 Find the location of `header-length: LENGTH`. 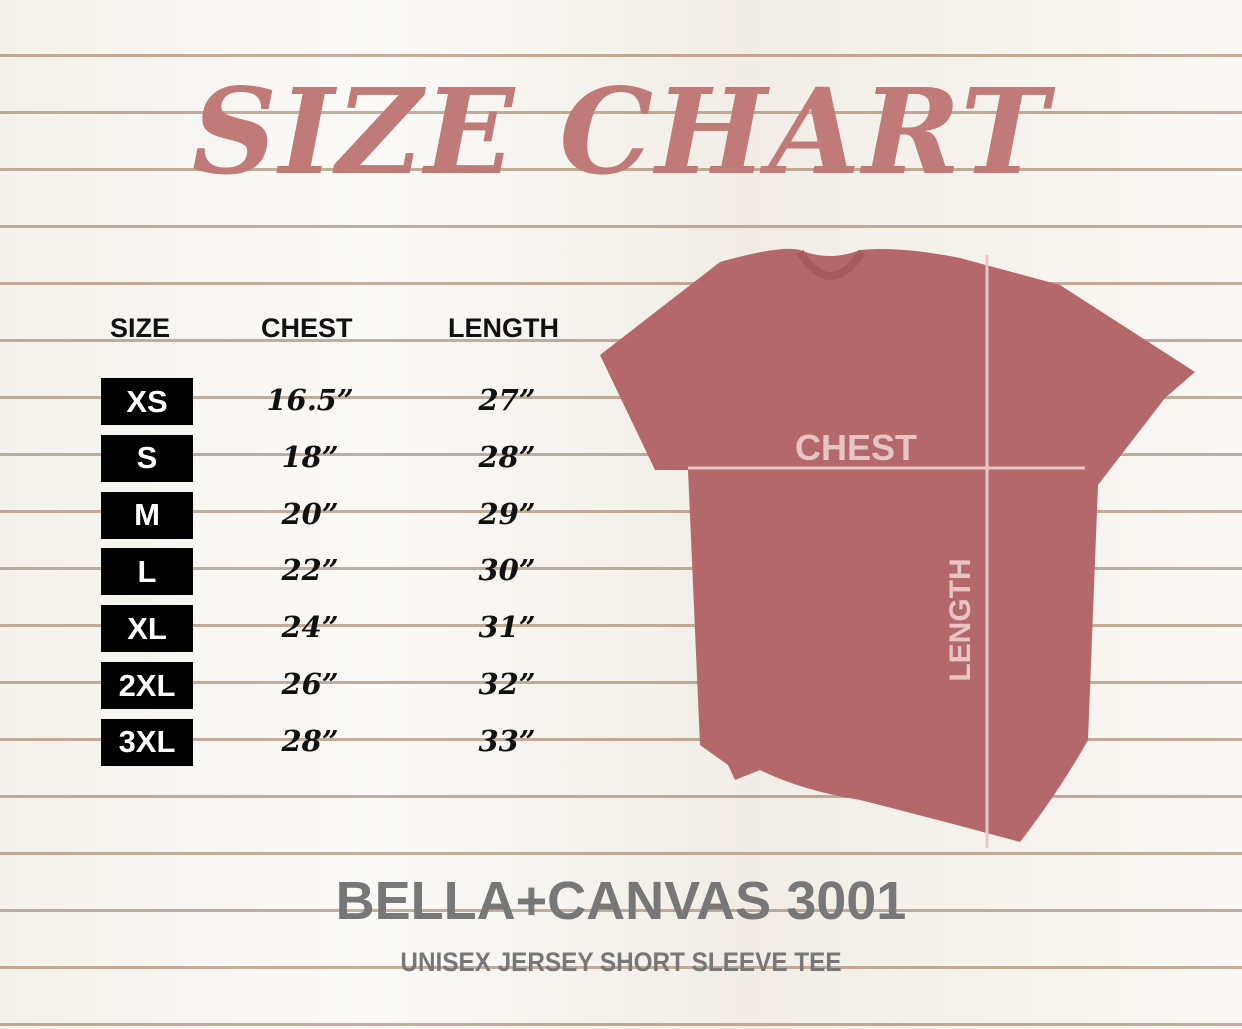

header-length: LENGTH is located at coordinates (503, 328).